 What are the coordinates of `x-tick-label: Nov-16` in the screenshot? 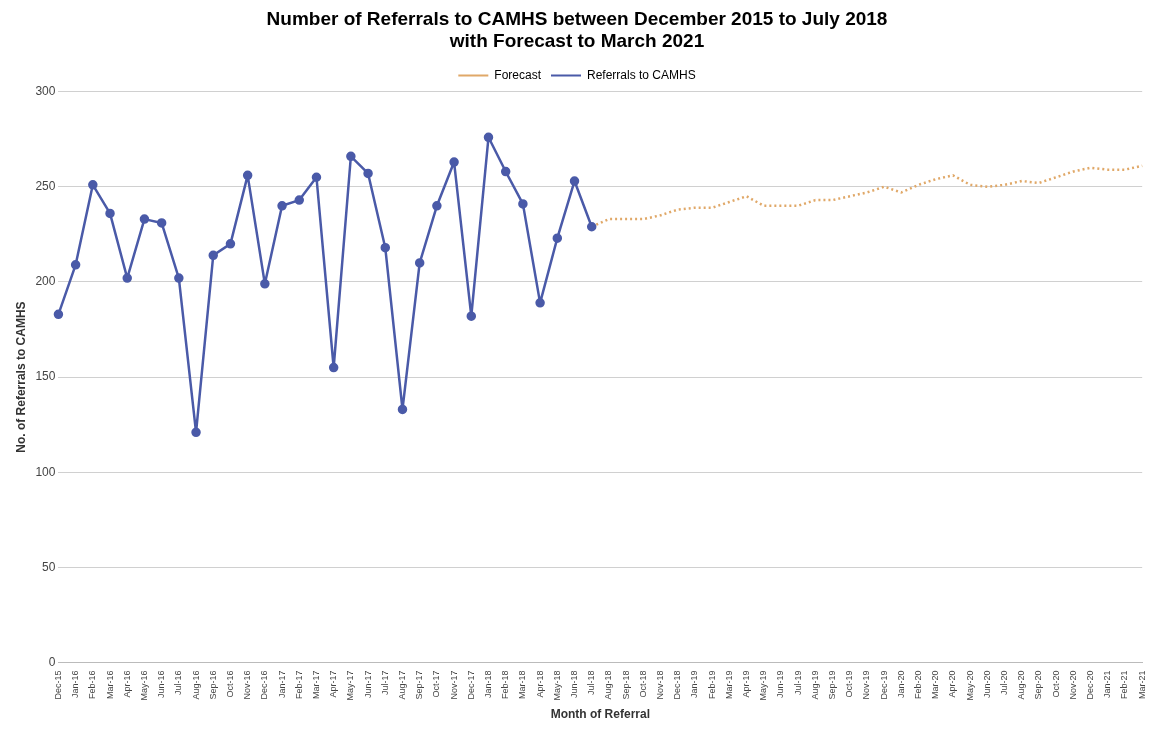 It's located at (247, 685).